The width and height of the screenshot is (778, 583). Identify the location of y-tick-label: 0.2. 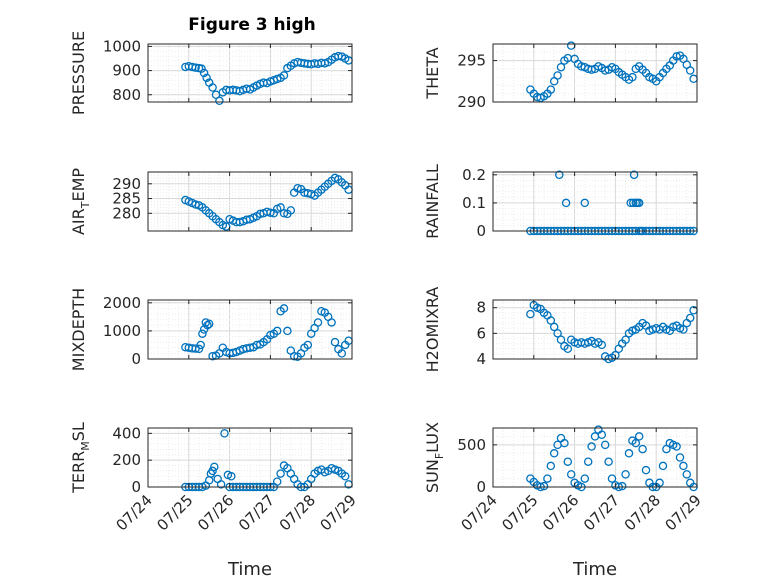
(474, 175).